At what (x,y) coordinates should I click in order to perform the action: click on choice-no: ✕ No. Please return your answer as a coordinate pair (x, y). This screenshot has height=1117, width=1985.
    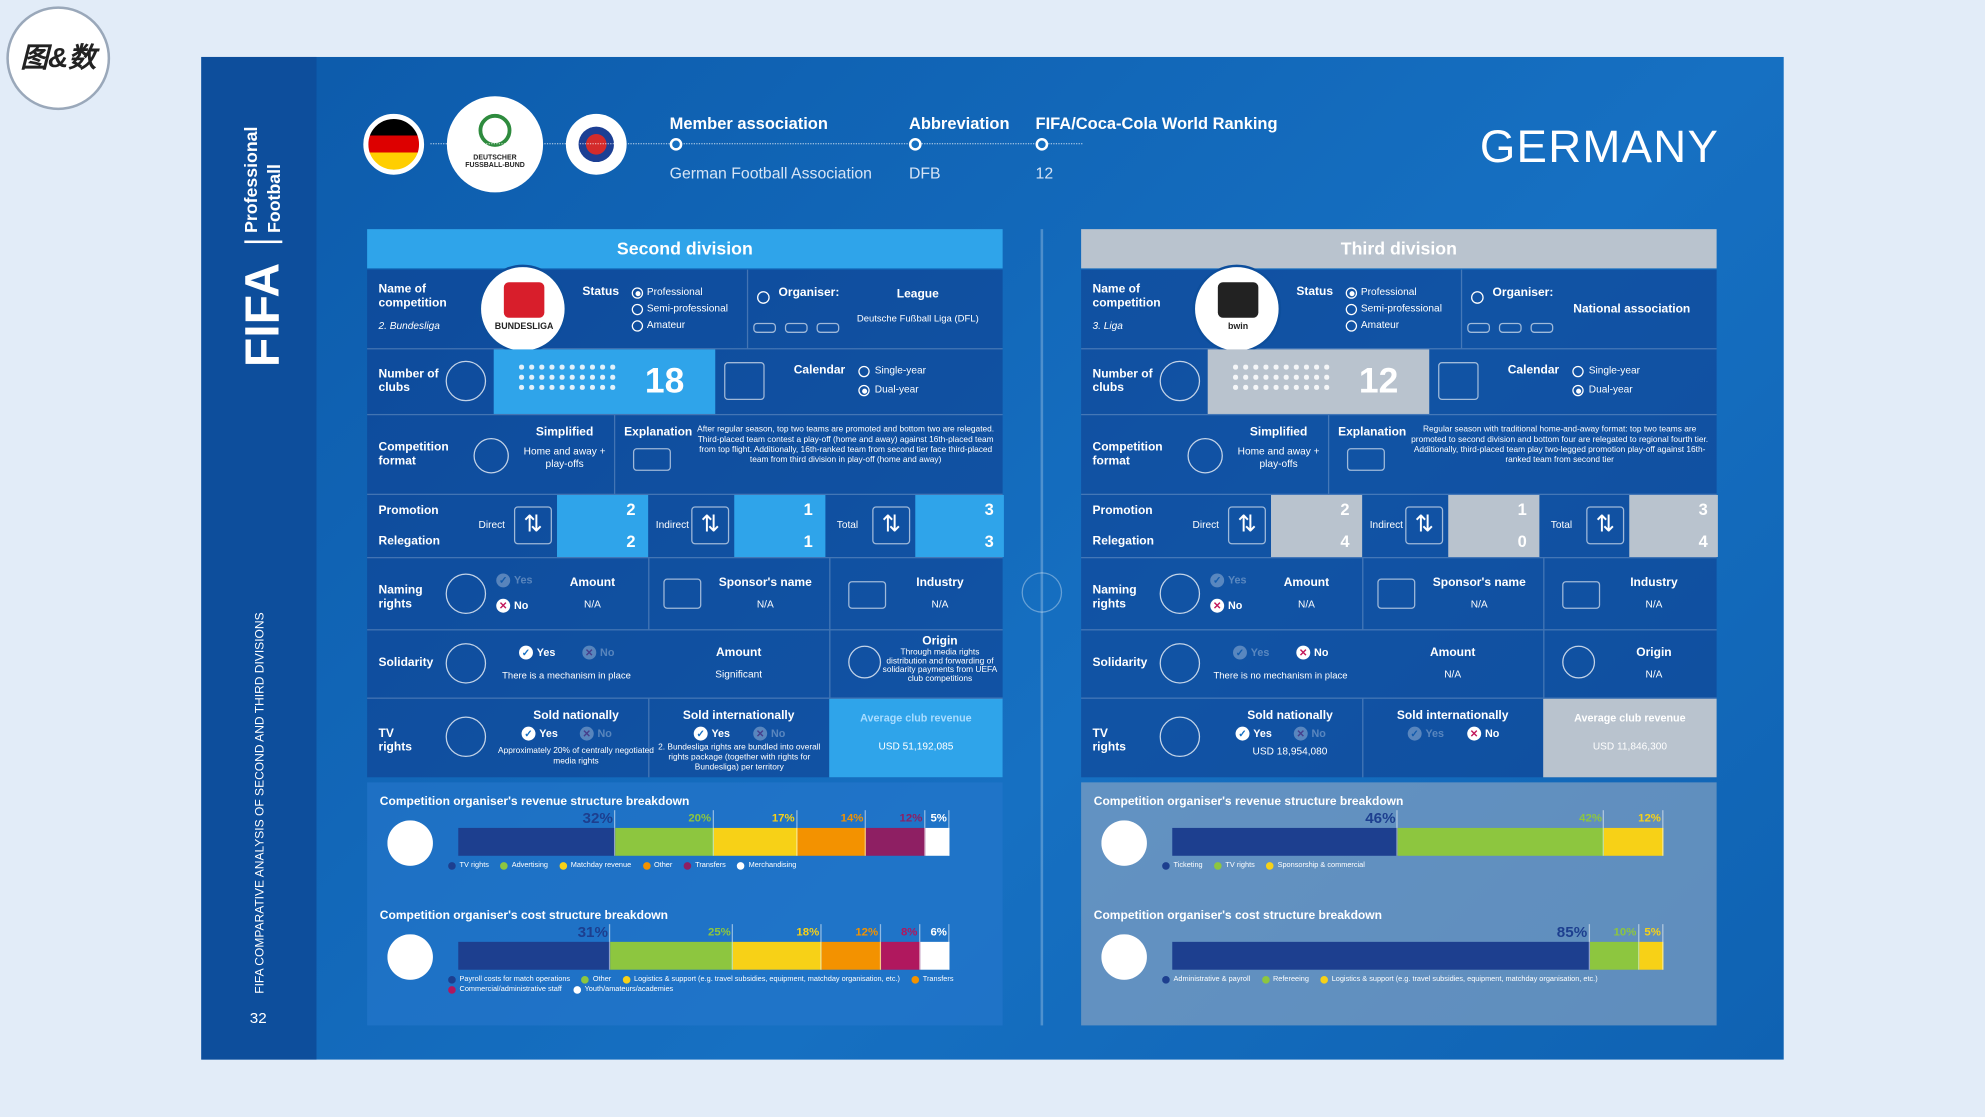
    Looking at the image, I should click on (1327, 653).